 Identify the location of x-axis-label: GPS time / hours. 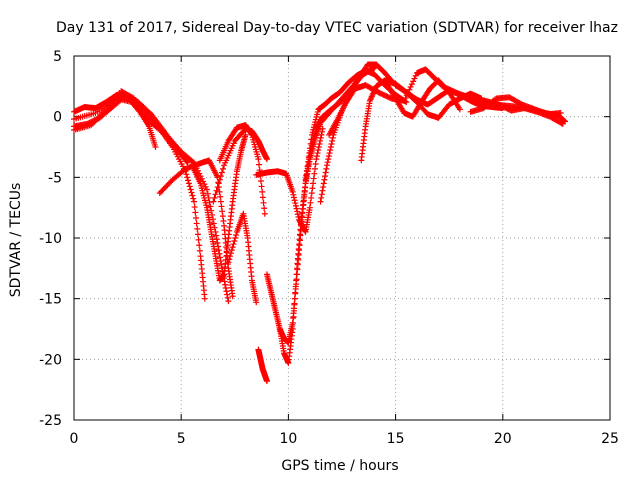
(339, 466).